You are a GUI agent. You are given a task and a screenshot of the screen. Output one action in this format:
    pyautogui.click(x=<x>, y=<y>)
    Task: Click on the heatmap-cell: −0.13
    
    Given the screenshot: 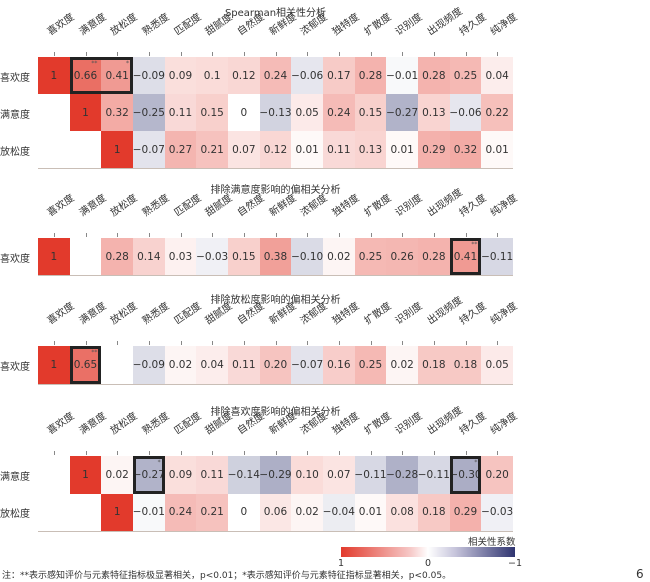 What is the action you would take?
    pyautogui.click(x=275, y=112)
    